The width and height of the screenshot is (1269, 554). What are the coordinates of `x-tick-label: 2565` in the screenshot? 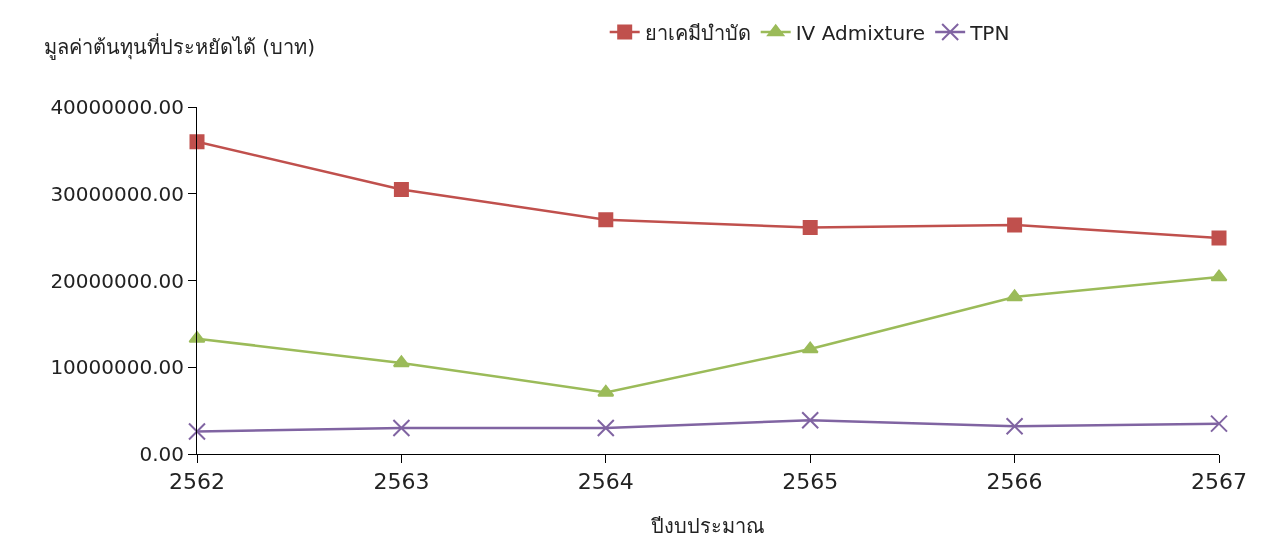 It's located at (810, 482).